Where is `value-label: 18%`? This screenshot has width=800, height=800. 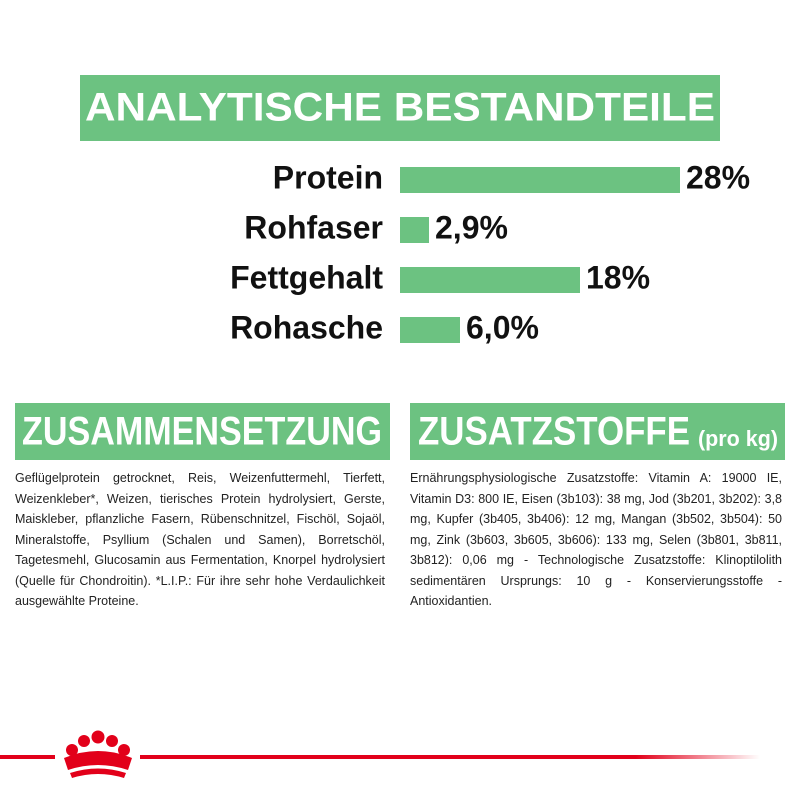 value-label: 18% is located at coordinates (618, 277).